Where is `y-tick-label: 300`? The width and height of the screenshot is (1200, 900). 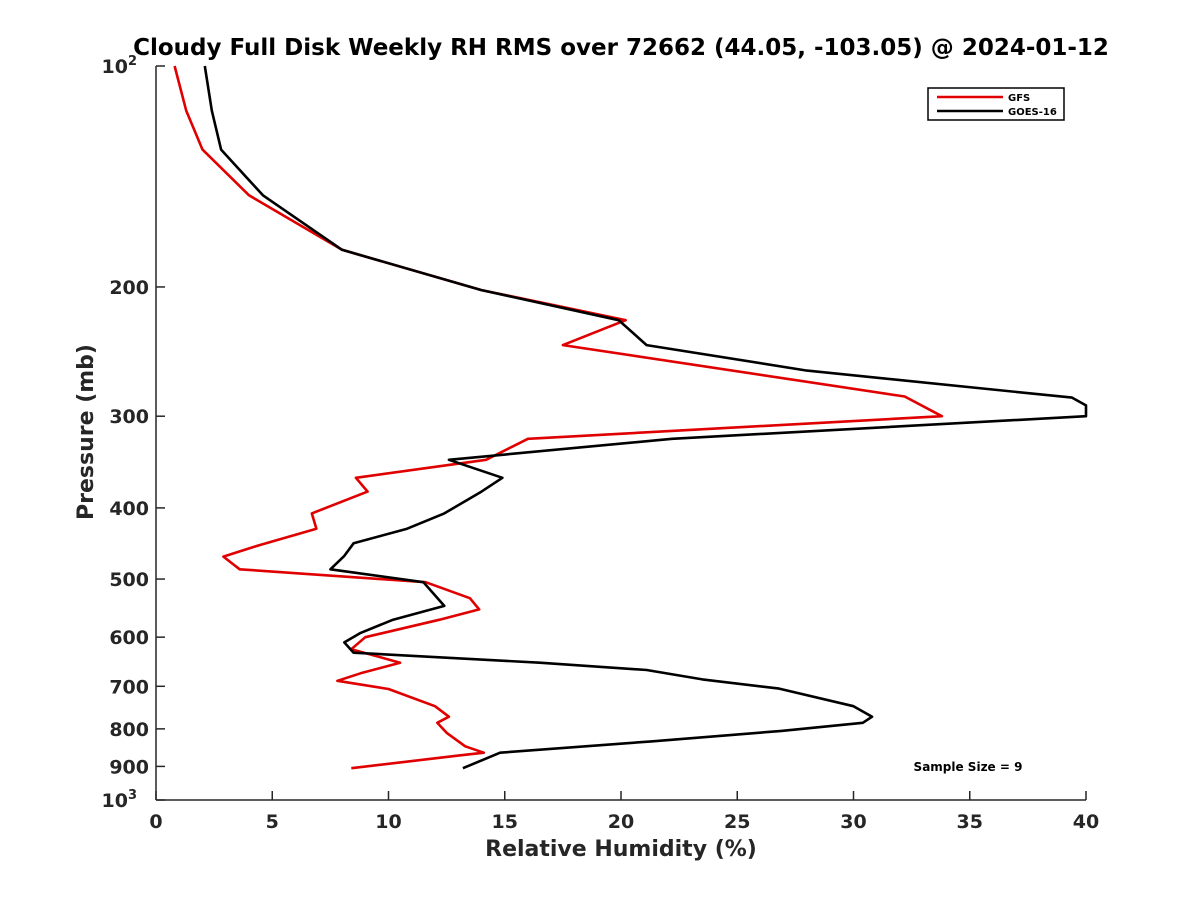
y-tick-label: 300 is located at coordinates (129, 417).